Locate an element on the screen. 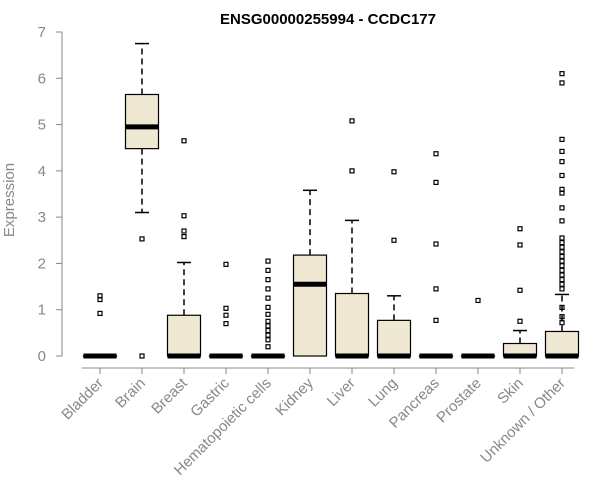 Image resolution: width=600 pixels, height=500 pixels. x-tick-label: Brain is located at coordinates (130, 393).